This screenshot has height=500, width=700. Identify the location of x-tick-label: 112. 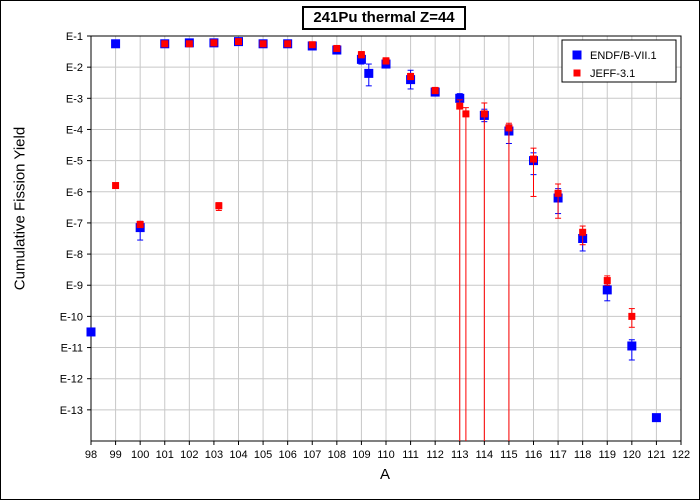
(435, 455).